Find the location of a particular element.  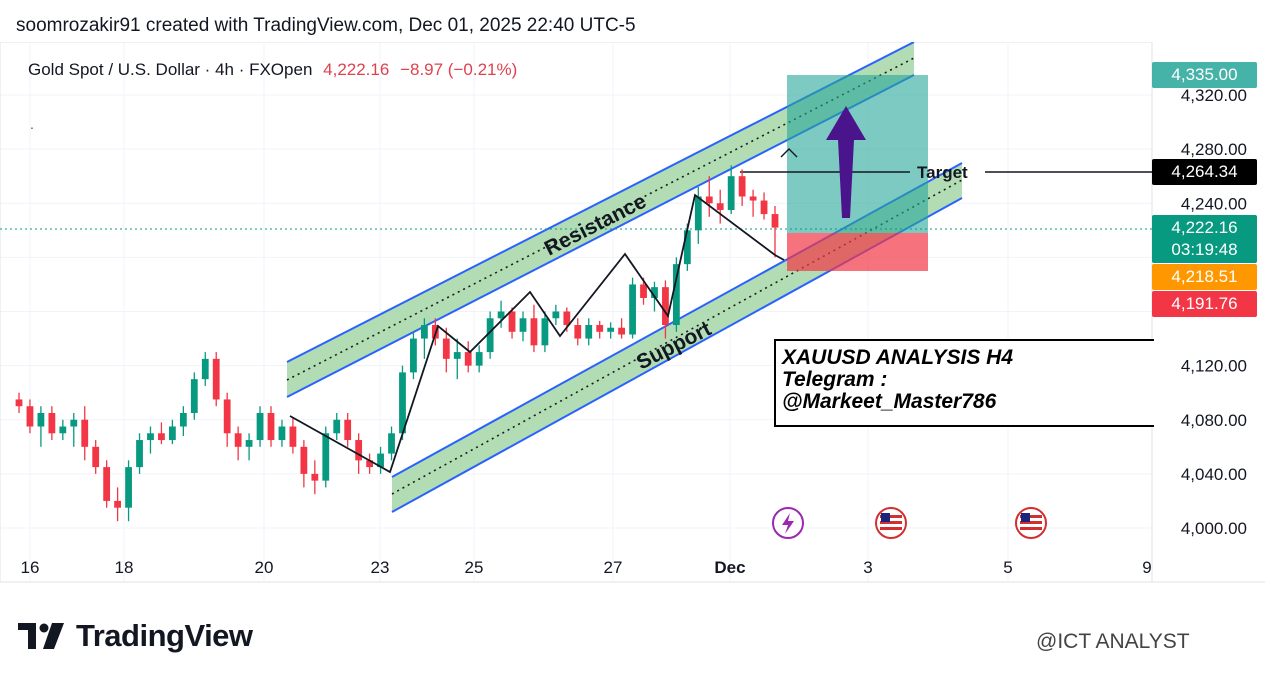

stop-loss-zone is located at coordinates (857, 252).